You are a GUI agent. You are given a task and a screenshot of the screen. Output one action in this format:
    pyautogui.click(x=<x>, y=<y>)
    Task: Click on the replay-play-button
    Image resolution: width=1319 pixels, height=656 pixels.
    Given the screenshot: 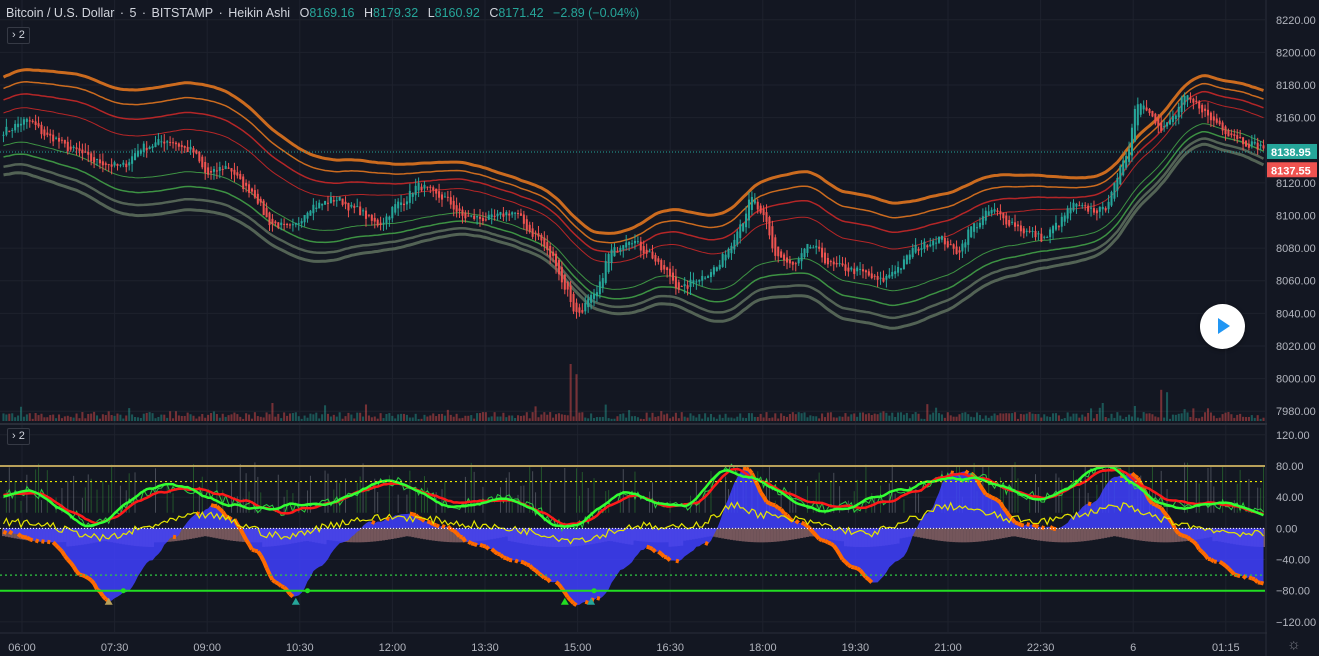 What is the action you would take?
    pyautogui.click(x=1222, y=326)
    